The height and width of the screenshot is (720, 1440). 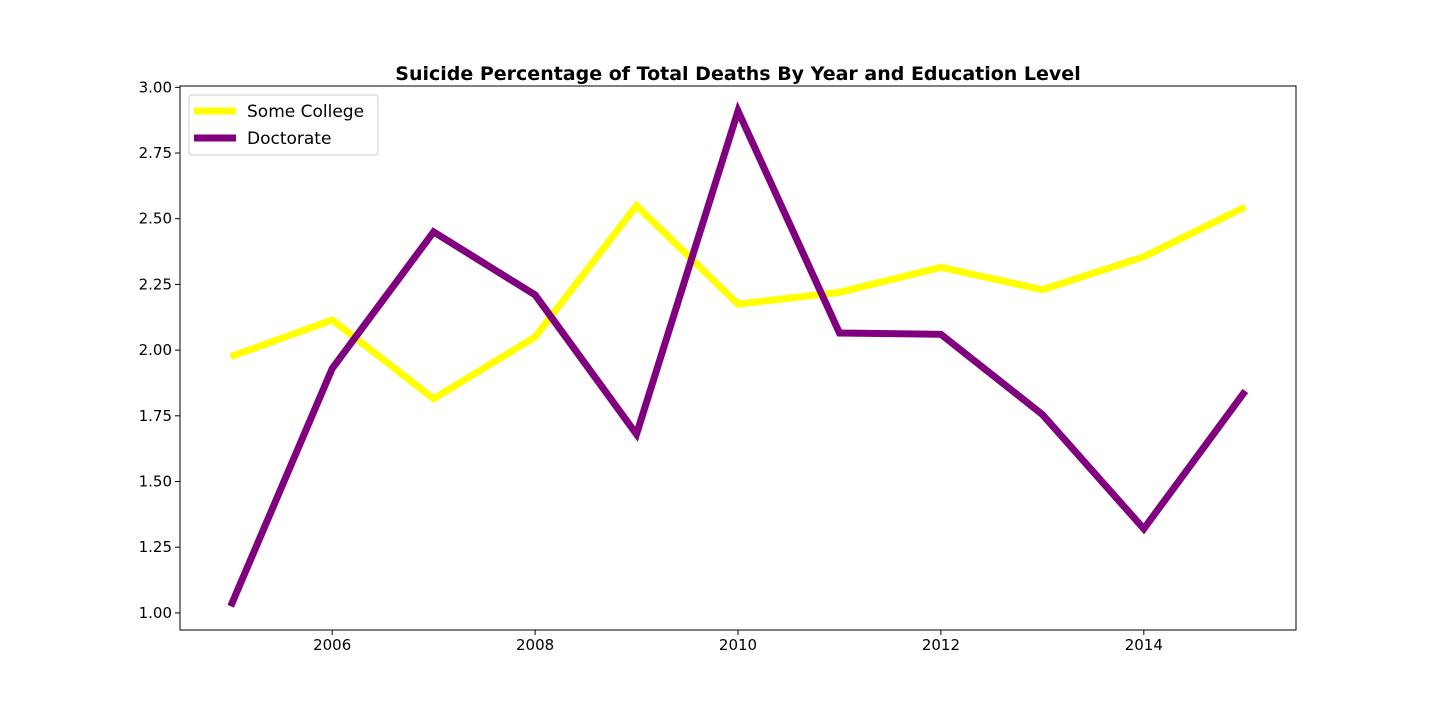 I want to click on y-tick-label: 2.75, so click(x=155, y=153).